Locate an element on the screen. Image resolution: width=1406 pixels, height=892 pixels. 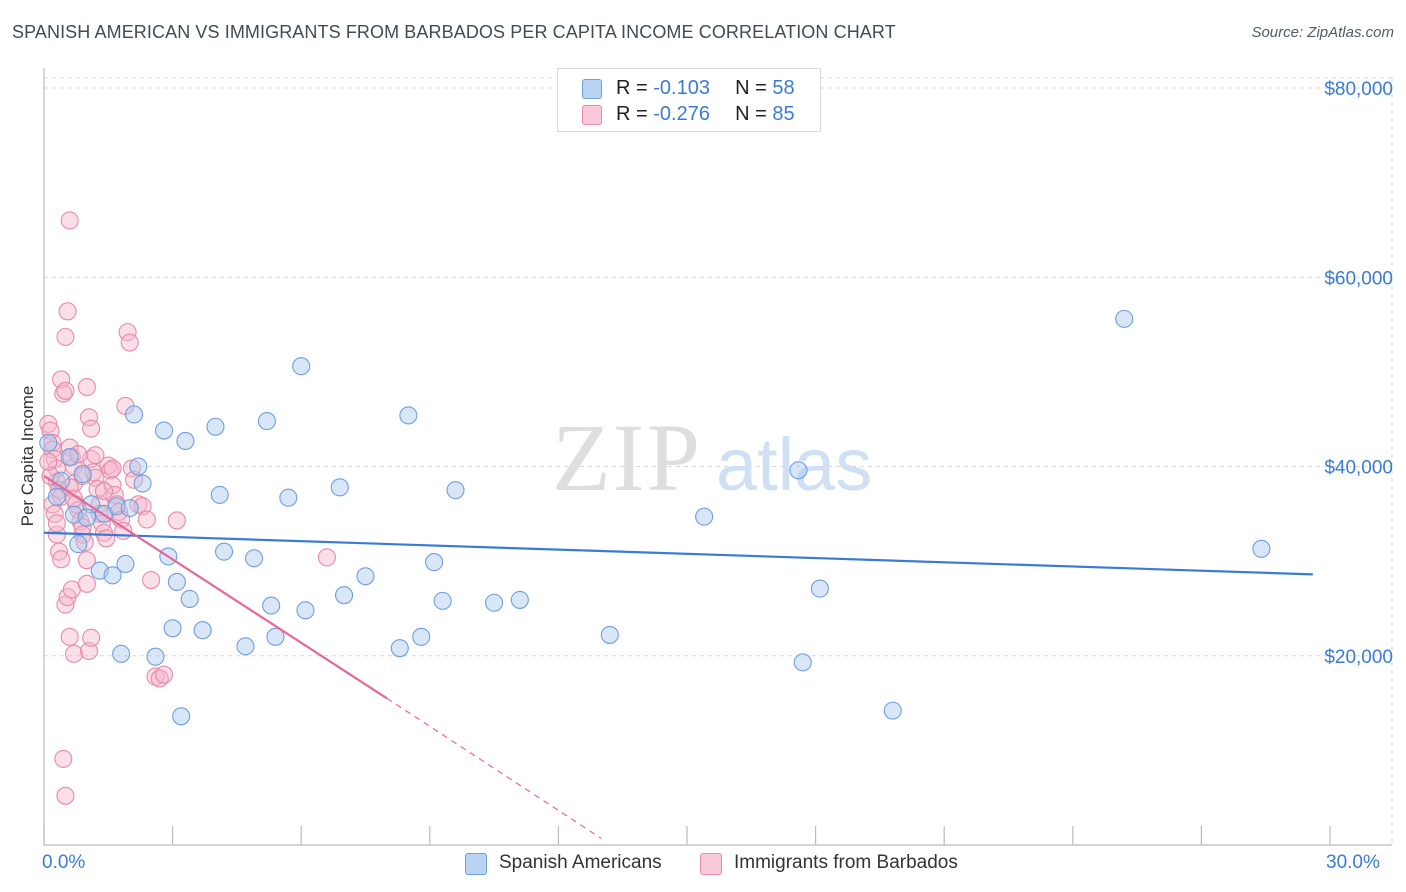
y-tick-label: $60,000 is located at coordinates (1358, 278).